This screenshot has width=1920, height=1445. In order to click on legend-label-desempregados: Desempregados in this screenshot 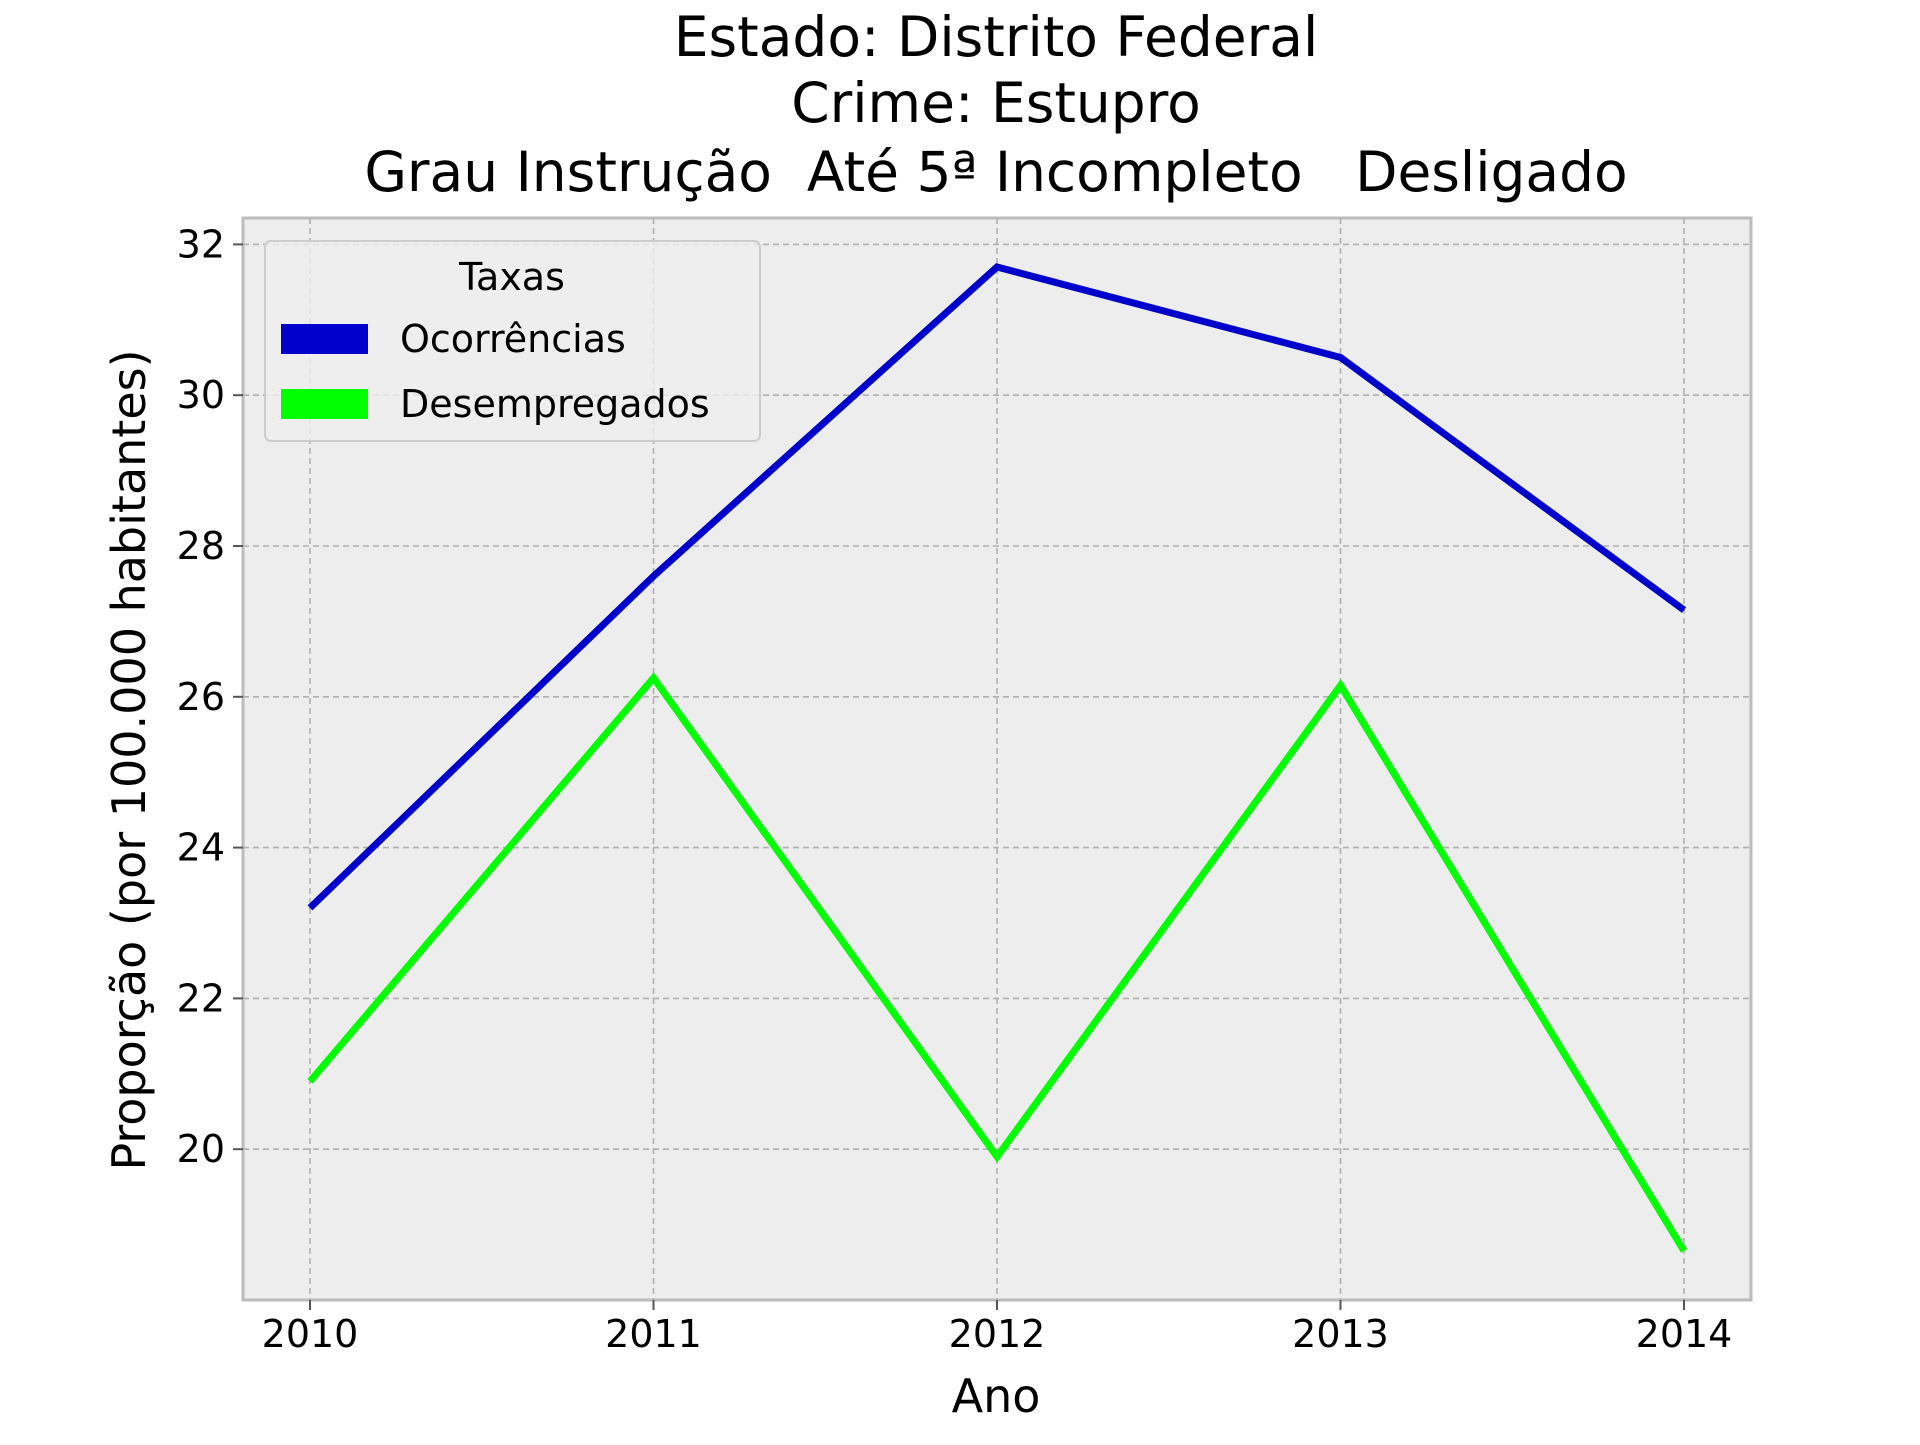, I will do `click(555, 404)`.